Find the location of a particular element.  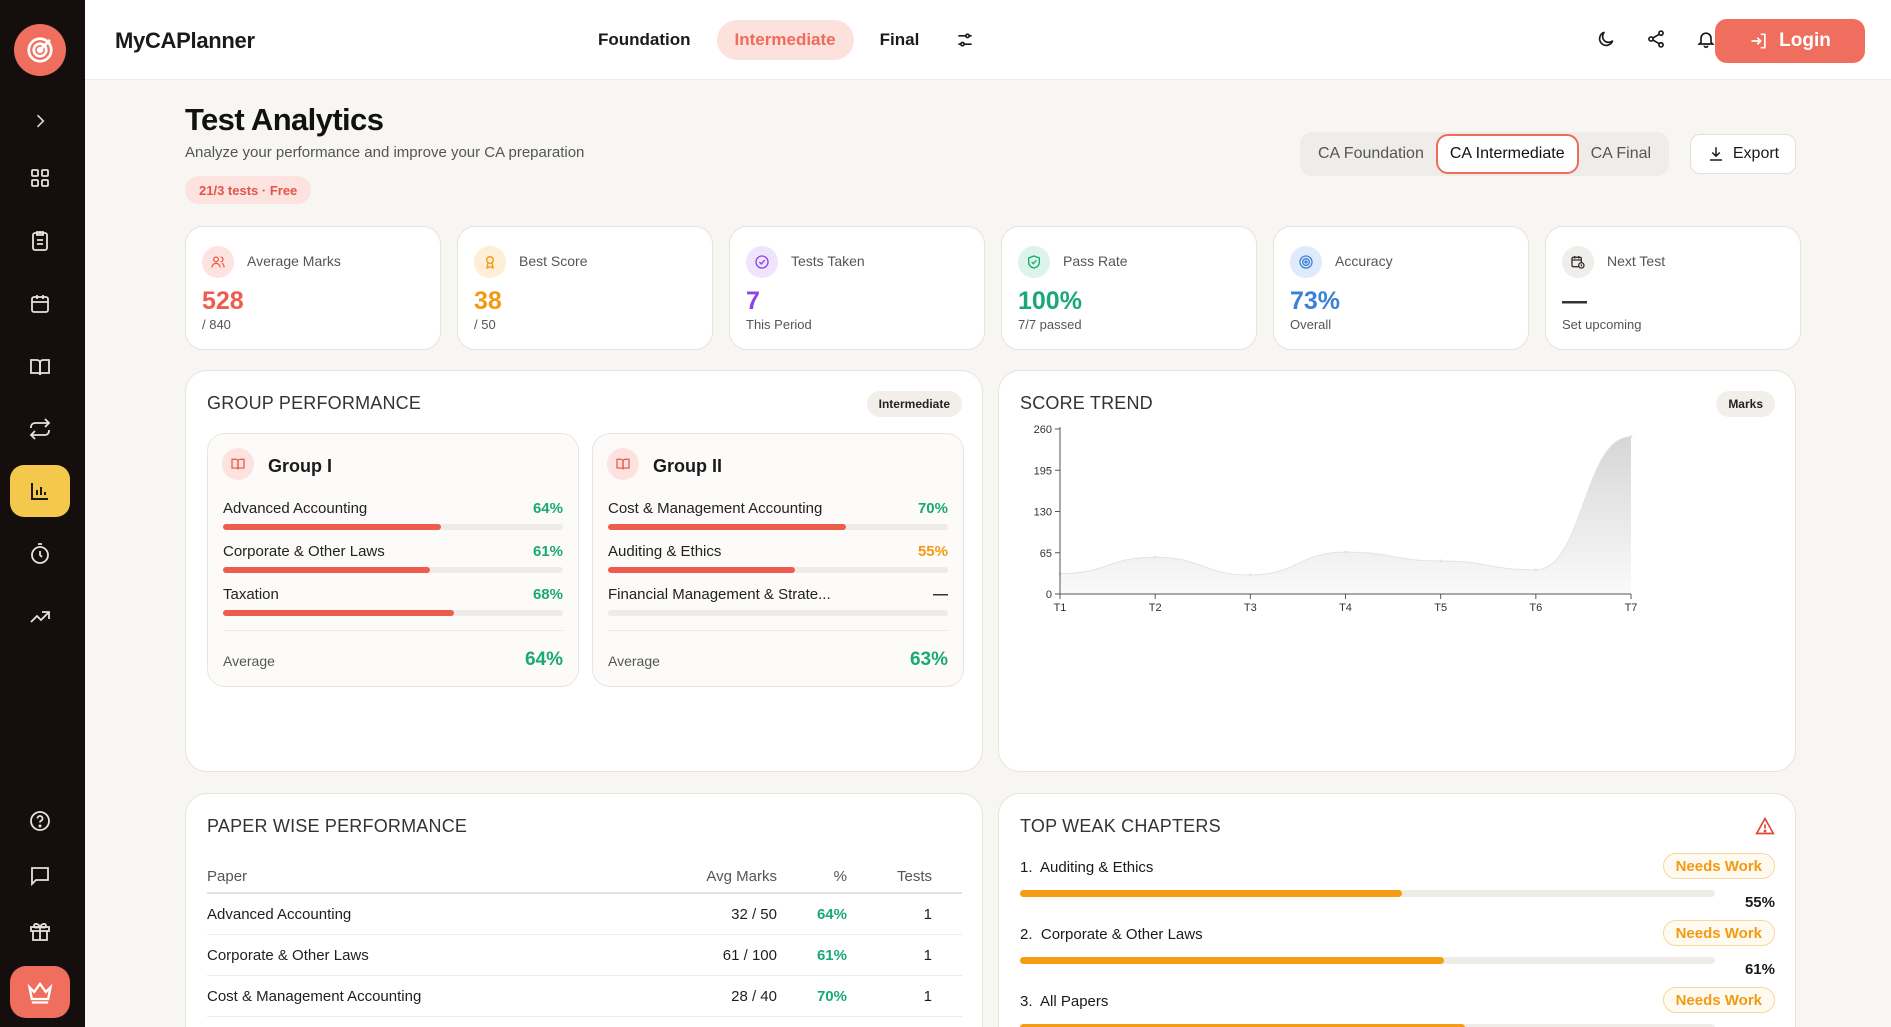

data-point-T3 is located at coordinates (1250, 575).